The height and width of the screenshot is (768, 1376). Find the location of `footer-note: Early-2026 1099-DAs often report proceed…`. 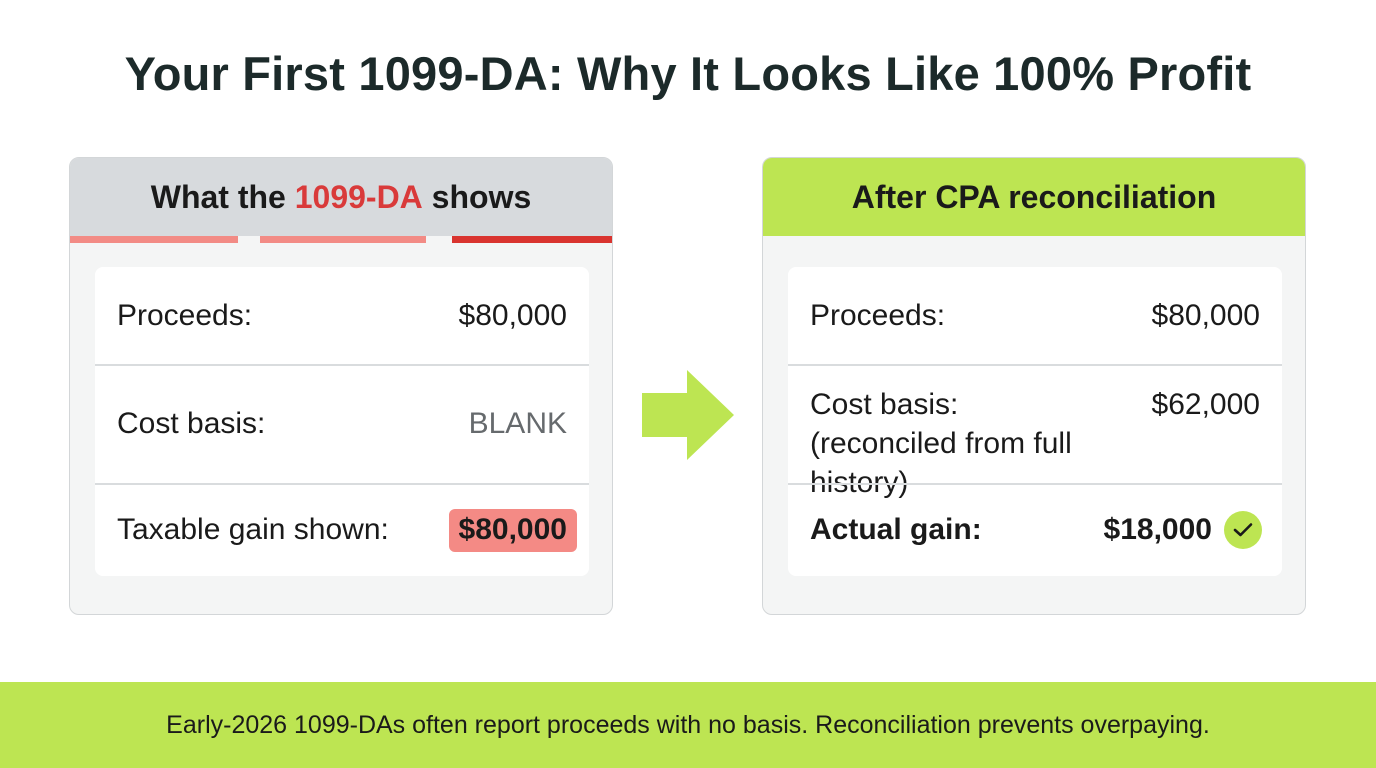

footer-note: Early-2026 1099-DAs often report proceed… is located at coordinates (688, 725).